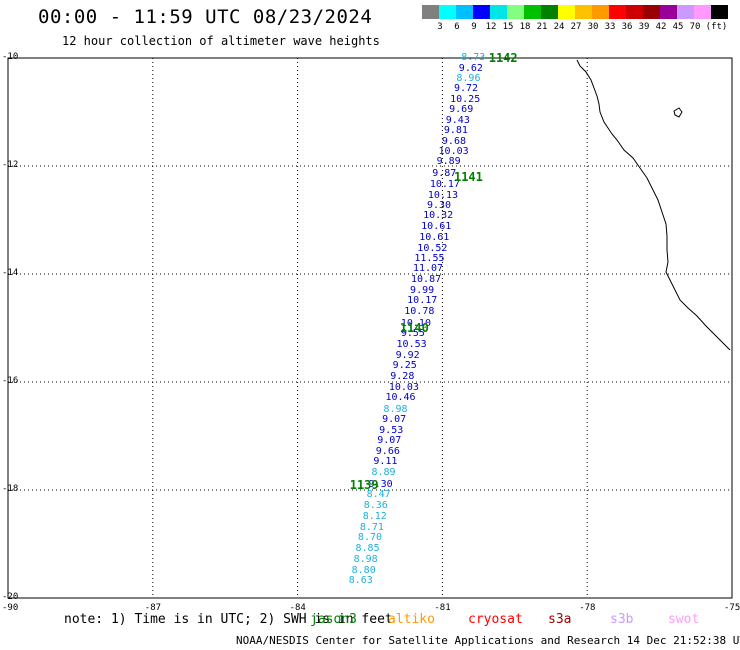  What do you see at coordinates (404, 366) in the screenshot?
I see `wave-height-value: 9.25` at bounding box center [404, 366].